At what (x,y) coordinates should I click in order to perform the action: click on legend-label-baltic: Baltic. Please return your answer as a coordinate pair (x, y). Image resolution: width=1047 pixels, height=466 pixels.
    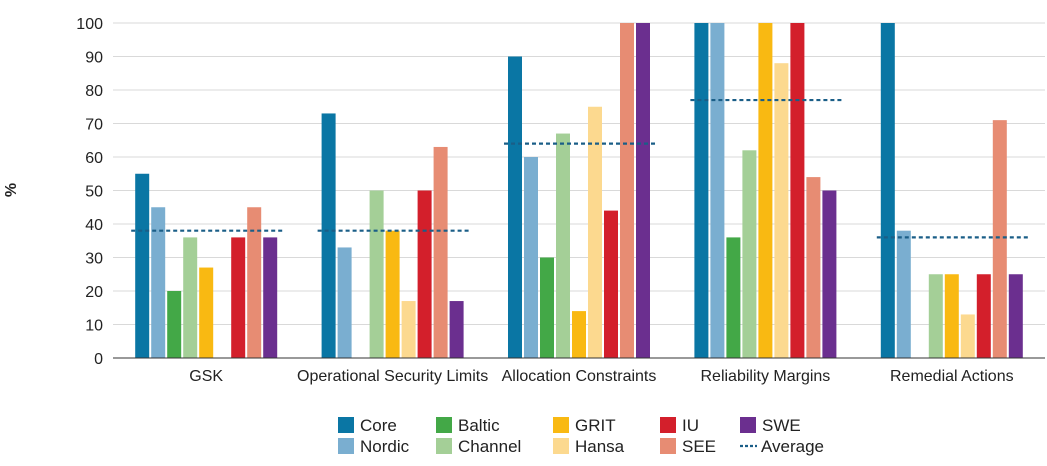
    Looking at the image, I should click on (479, 425).